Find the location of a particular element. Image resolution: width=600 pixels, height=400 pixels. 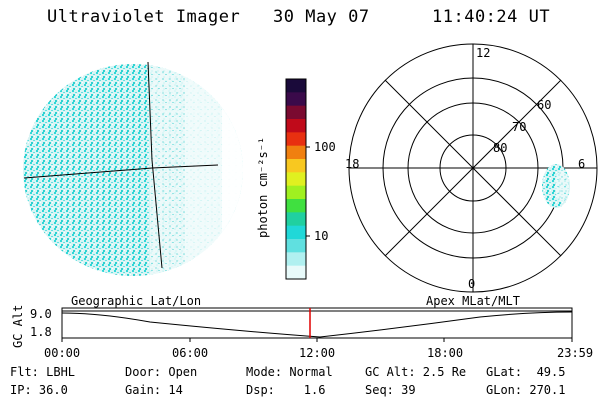

mlt-label-12: 12 is located at coordinates (483, 53).